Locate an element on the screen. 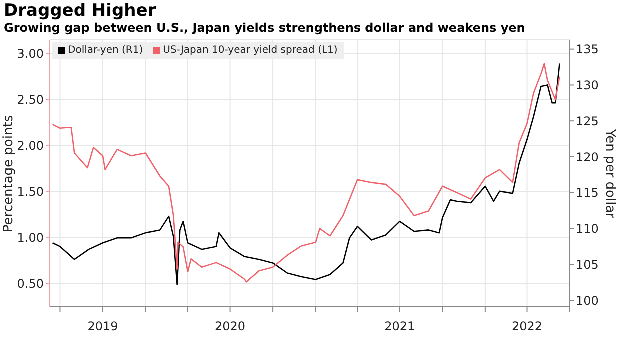 The image size is (620, 348). y2-tick-label: 125 is located at coordinates (587, 121).